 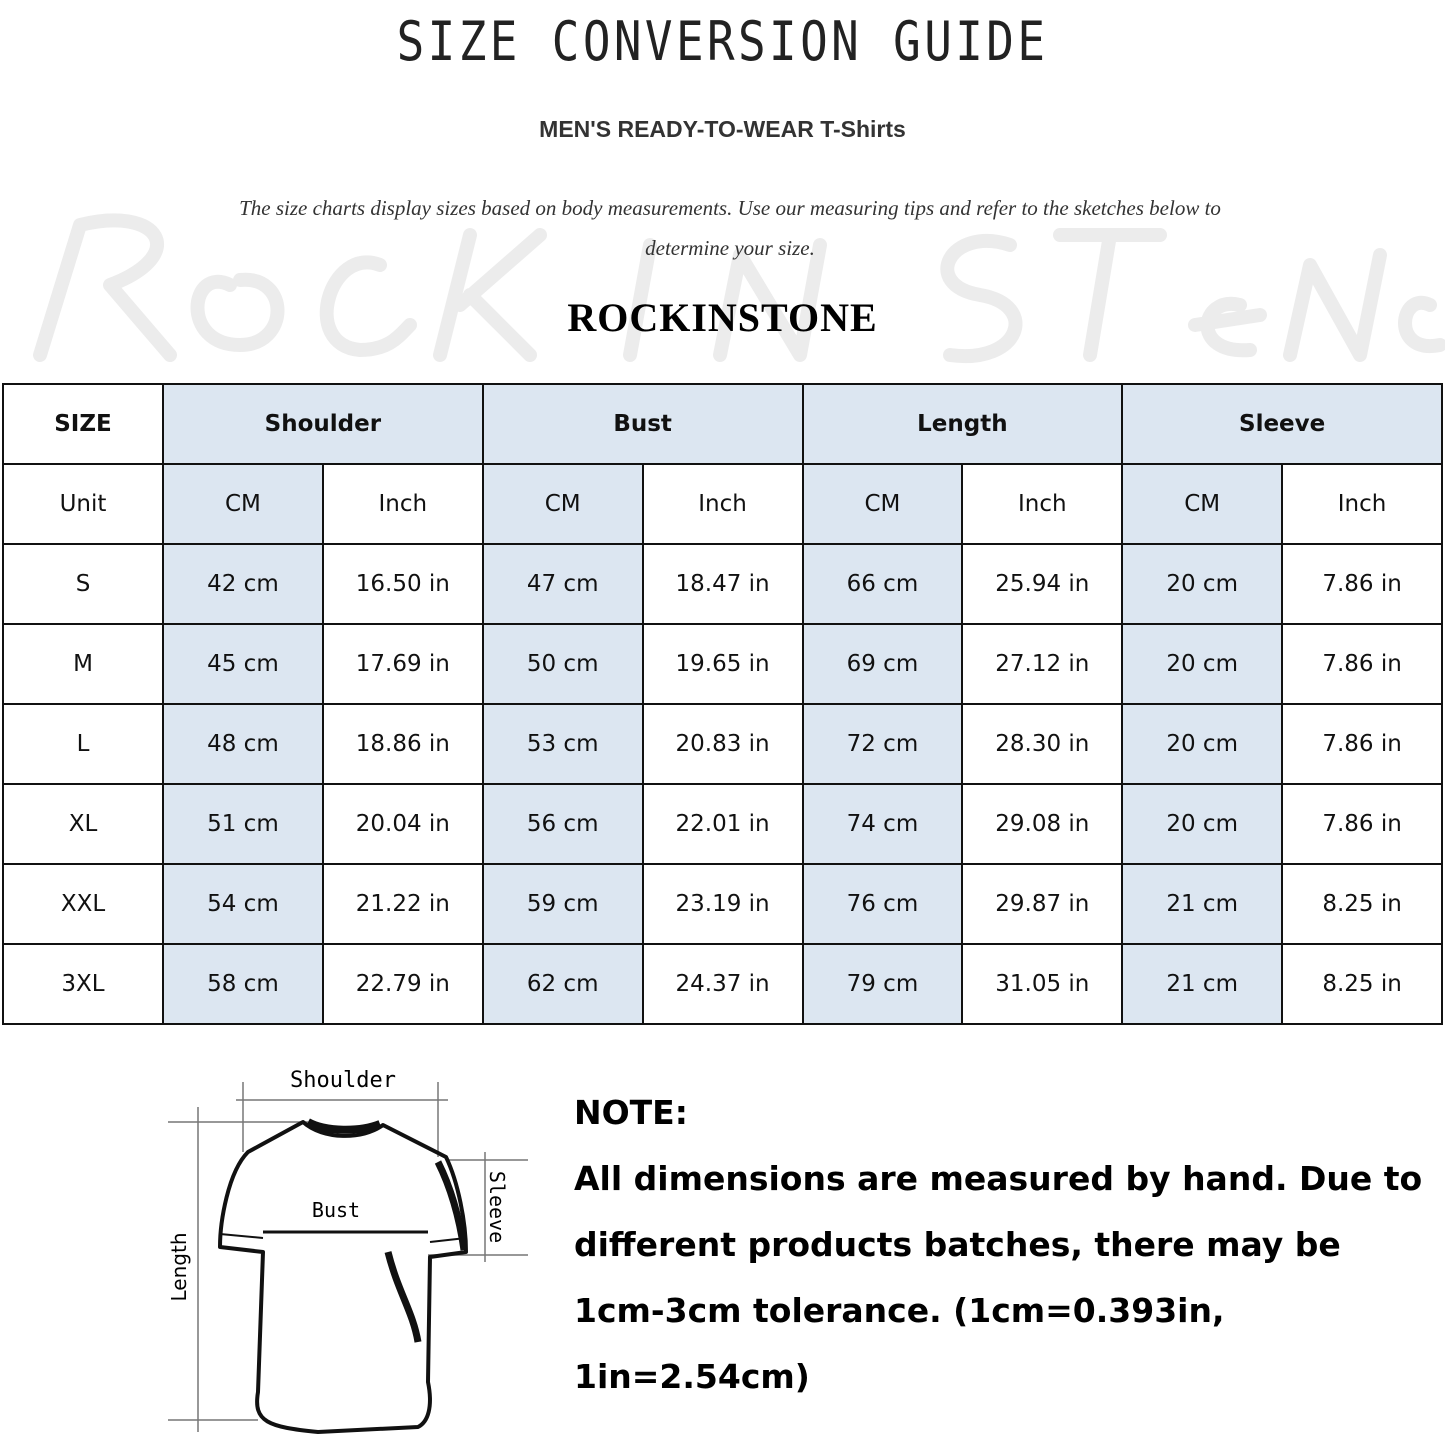 What do you see at coordinates (1042, 984) in the screenshot?
I see `measurement-cell: 31.05 in` at bounding box center [1042, 984].